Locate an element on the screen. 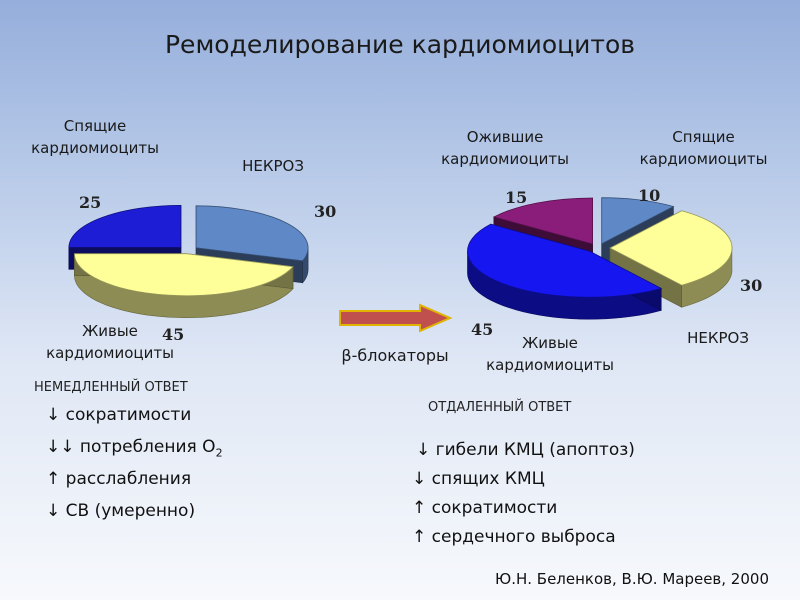  pie-chart-delayed is located at coordinates (600, 258).